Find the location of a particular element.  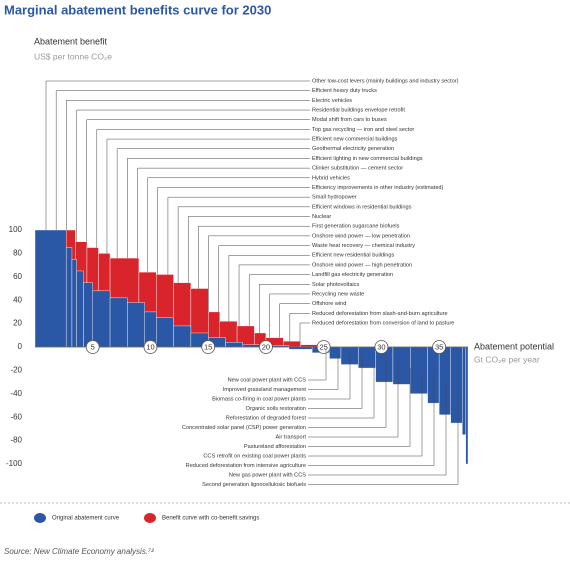

x-tick-label: 35 is located at coordinates (439, 346).